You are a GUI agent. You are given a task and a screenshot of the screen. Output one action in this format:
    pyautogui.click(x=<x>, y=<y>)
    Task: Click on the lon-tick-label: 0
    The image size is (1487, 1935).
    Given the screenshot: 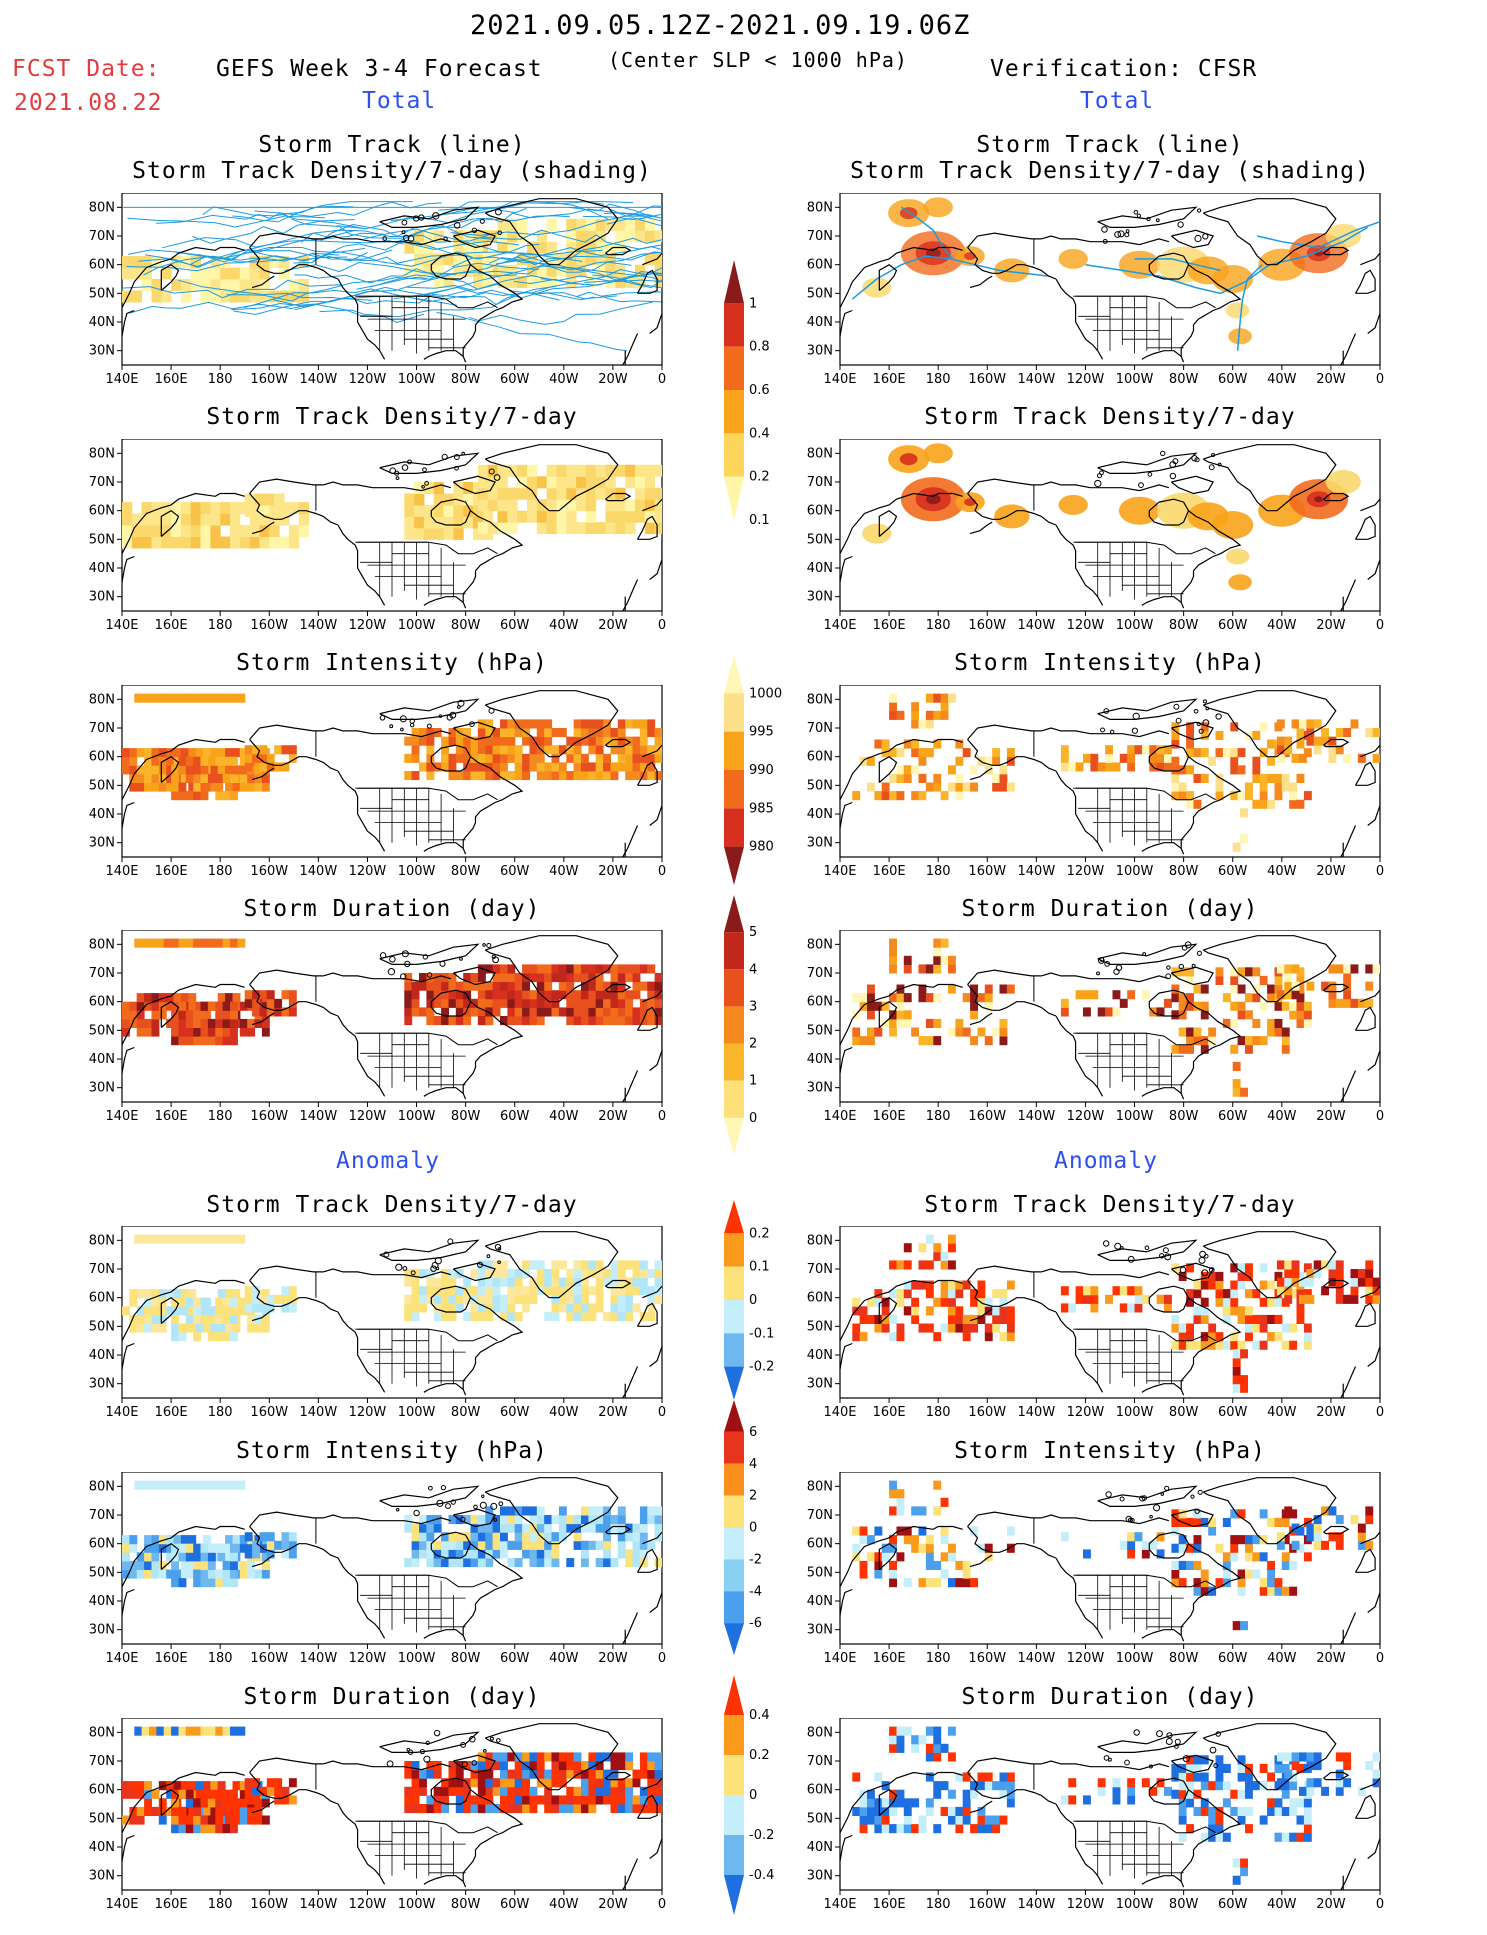 What is the action you would take?
    pyautogui.click(x=1380, y=1412)
    